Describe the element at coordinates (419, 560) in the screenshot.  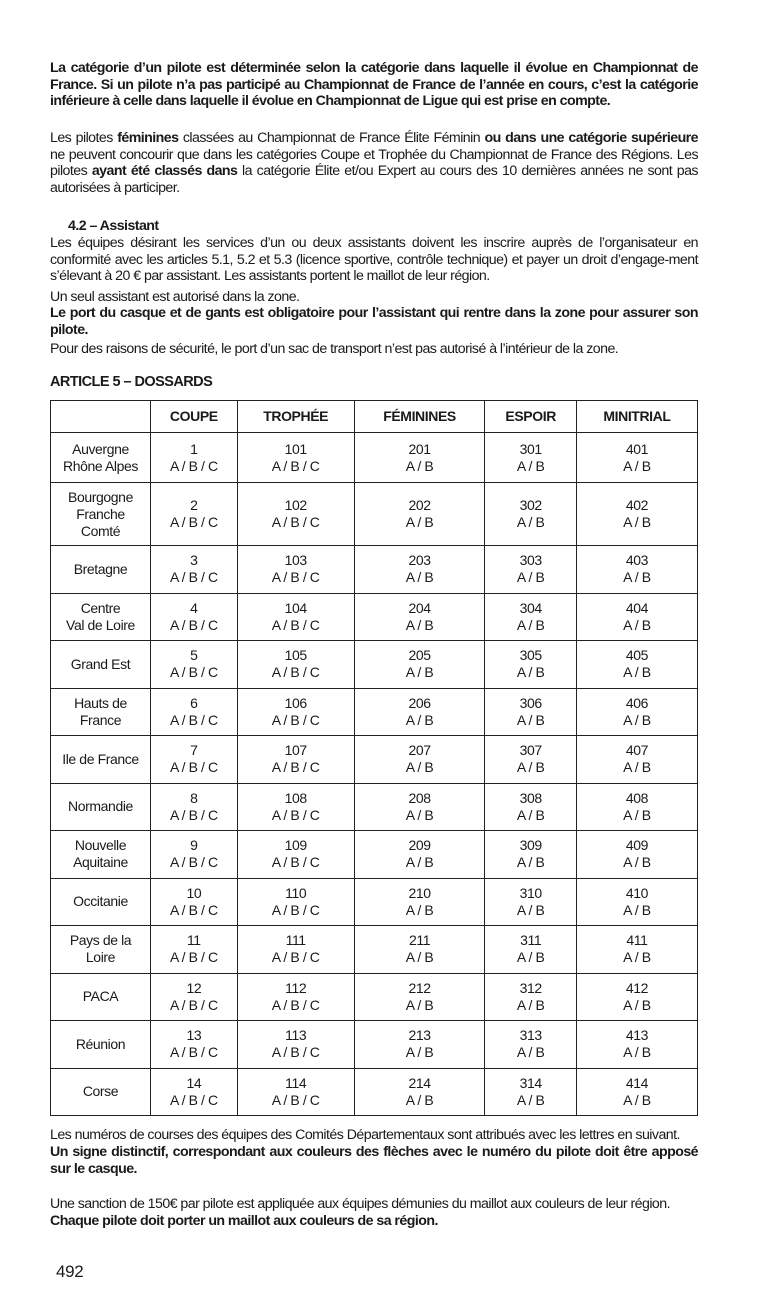
I see `dossard-number: 203` at that location.